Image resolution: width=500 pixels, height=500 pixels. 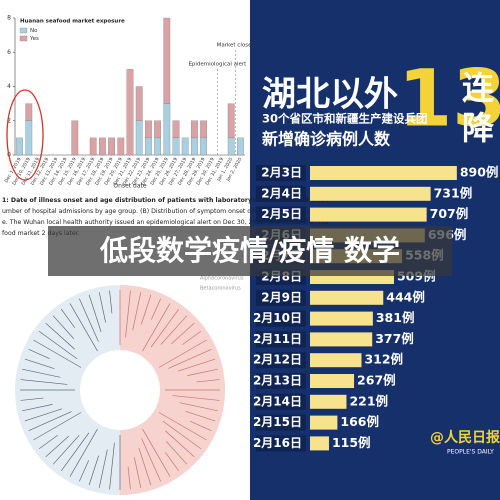 What do you see at coordinates (478, 88) in the screenshot?
I see `highlight-suffix: 连` at bounding box center [478, 88].